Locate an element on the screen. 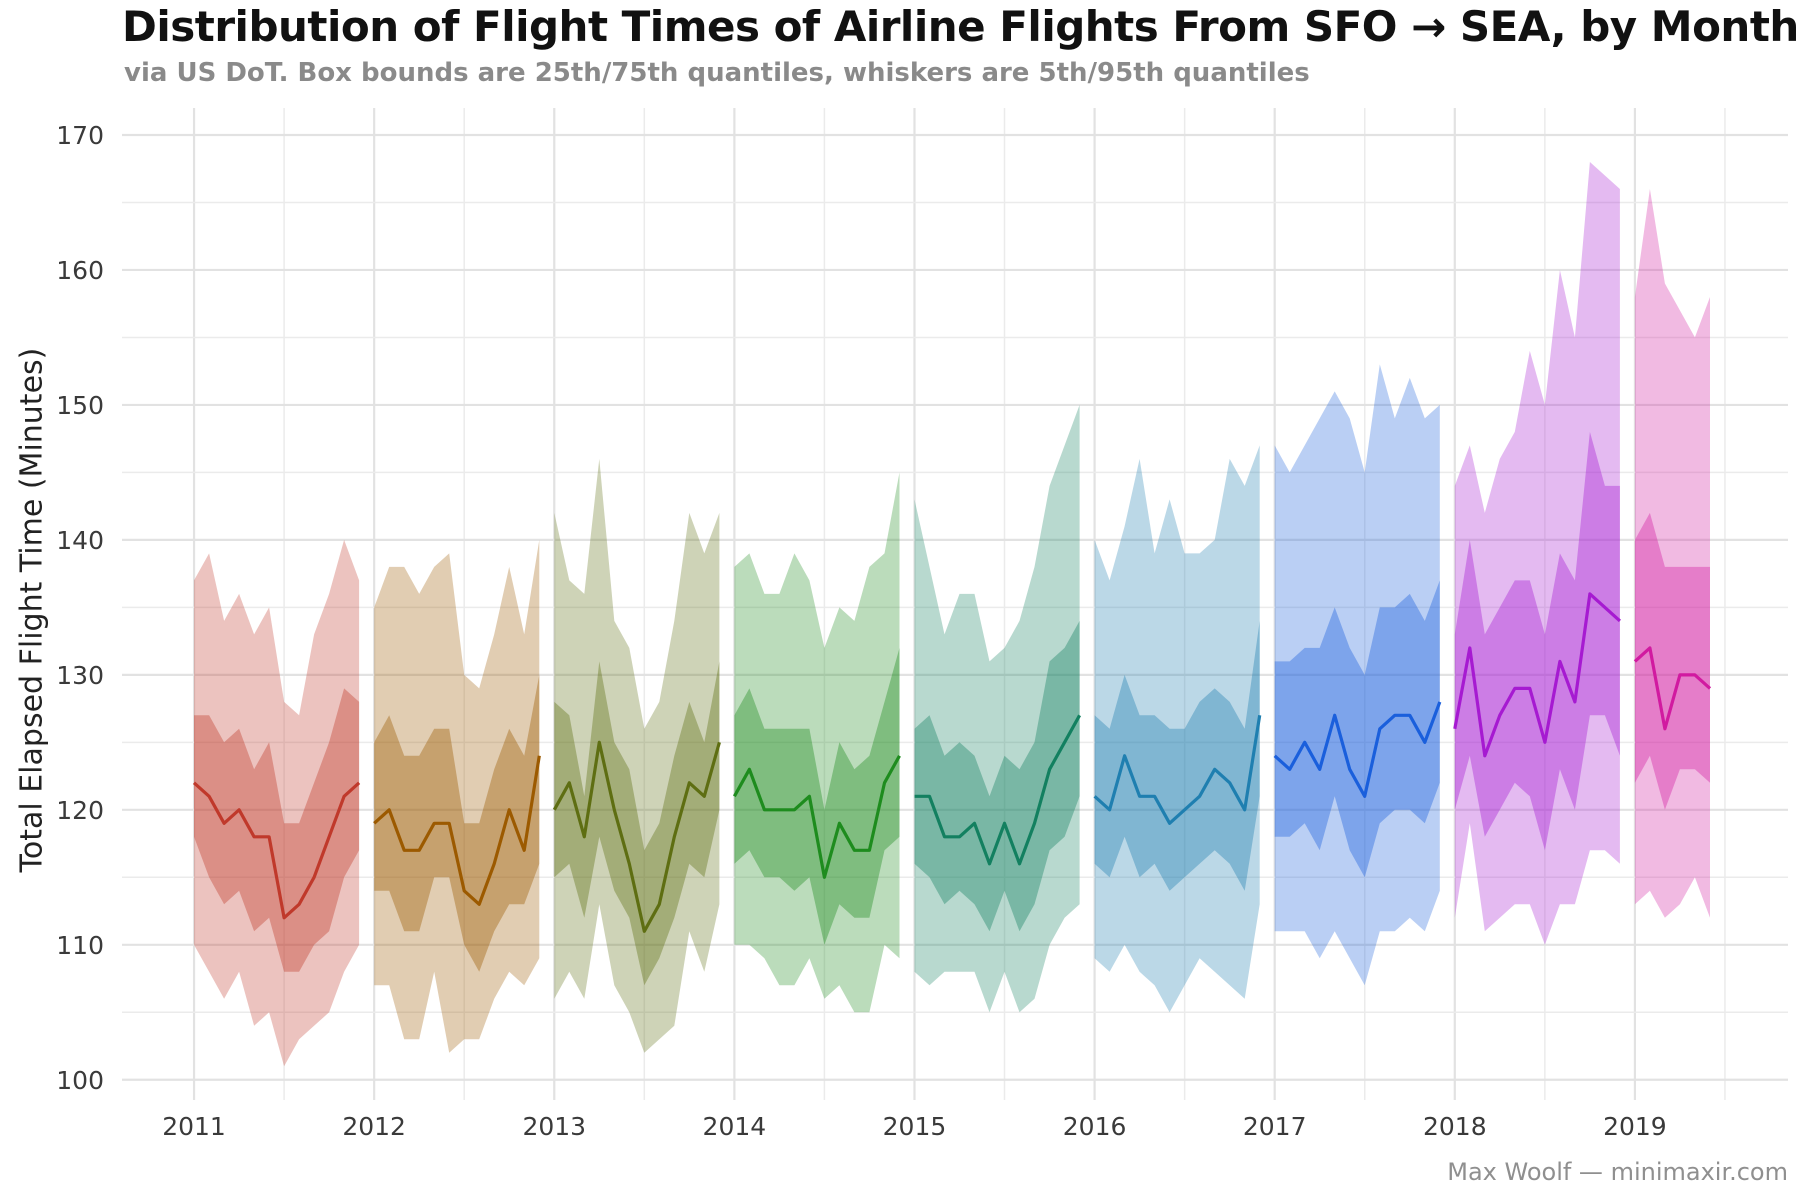  band-whisker-2013 is located at coordinates (637, 755).